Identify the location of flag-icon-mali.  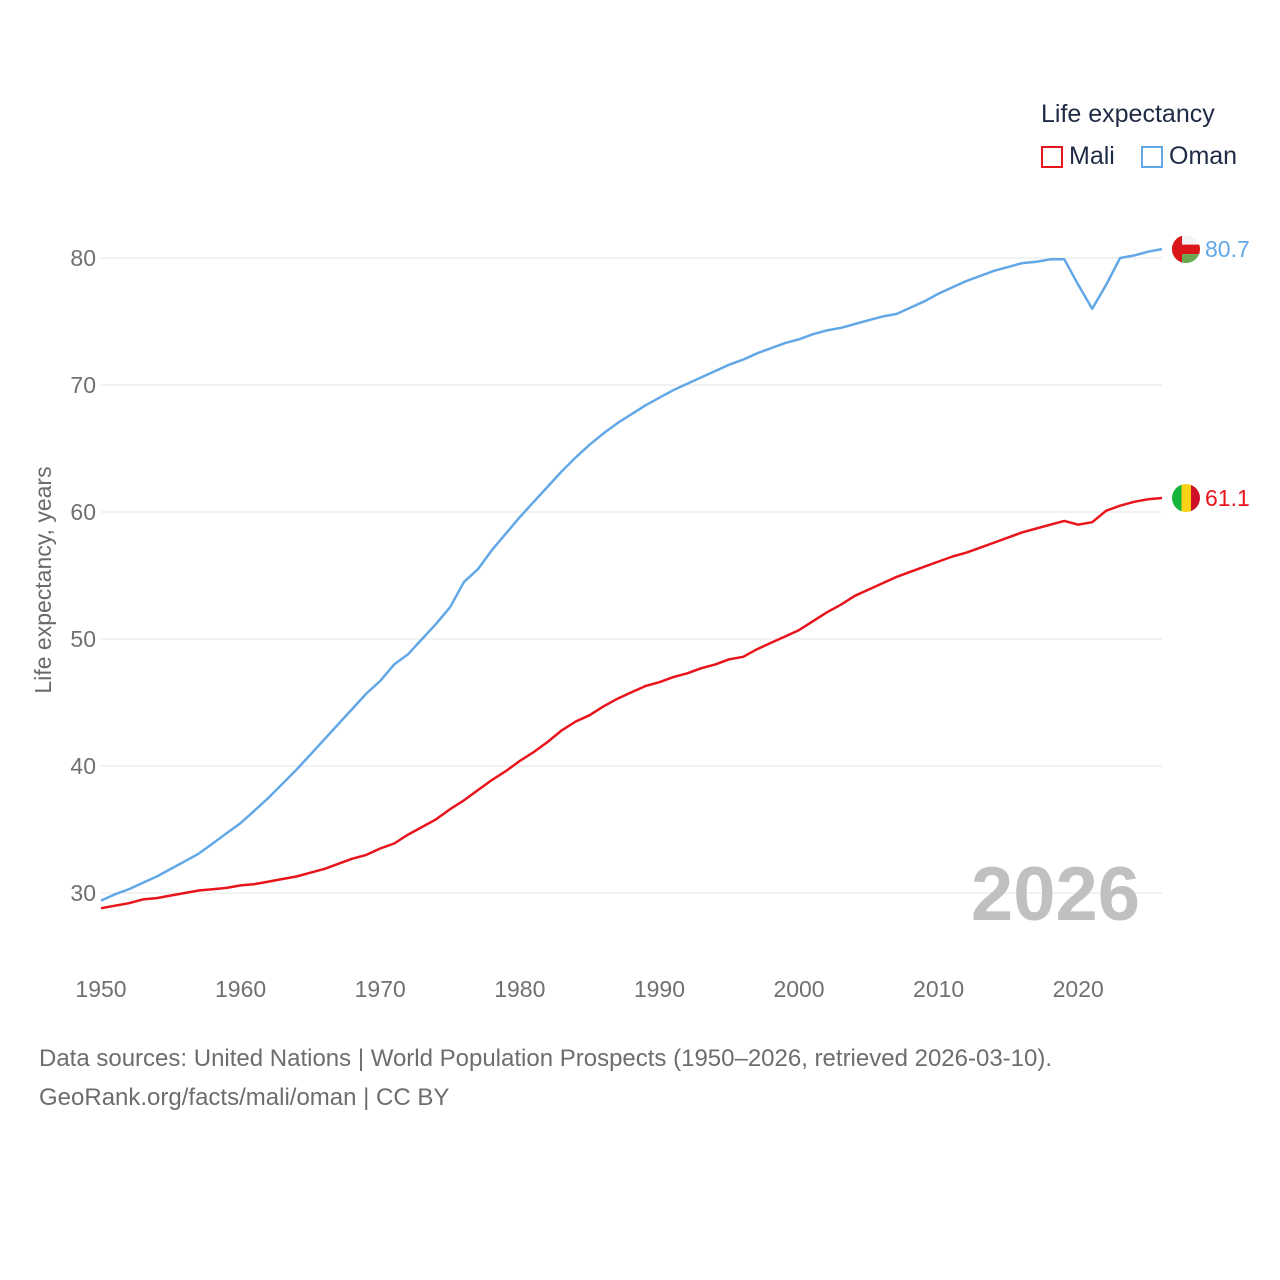
(1186, 498).